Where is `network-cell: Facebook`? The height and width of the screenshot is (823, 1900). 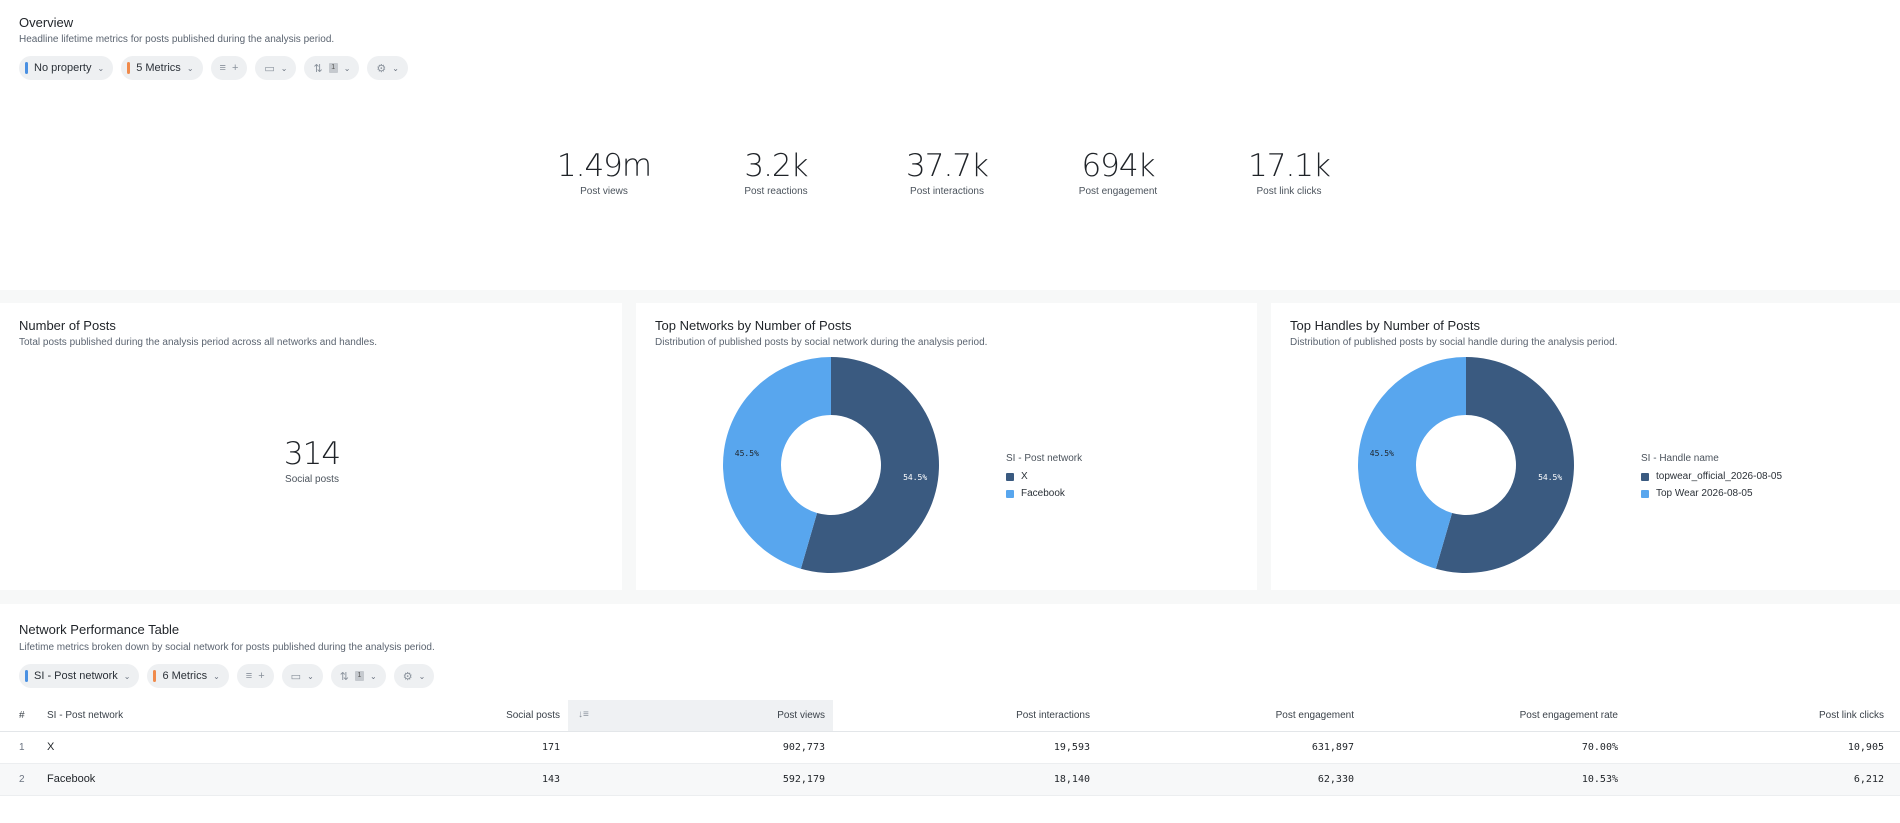 network-cell: Facebook is located at coordinates (170, 779).